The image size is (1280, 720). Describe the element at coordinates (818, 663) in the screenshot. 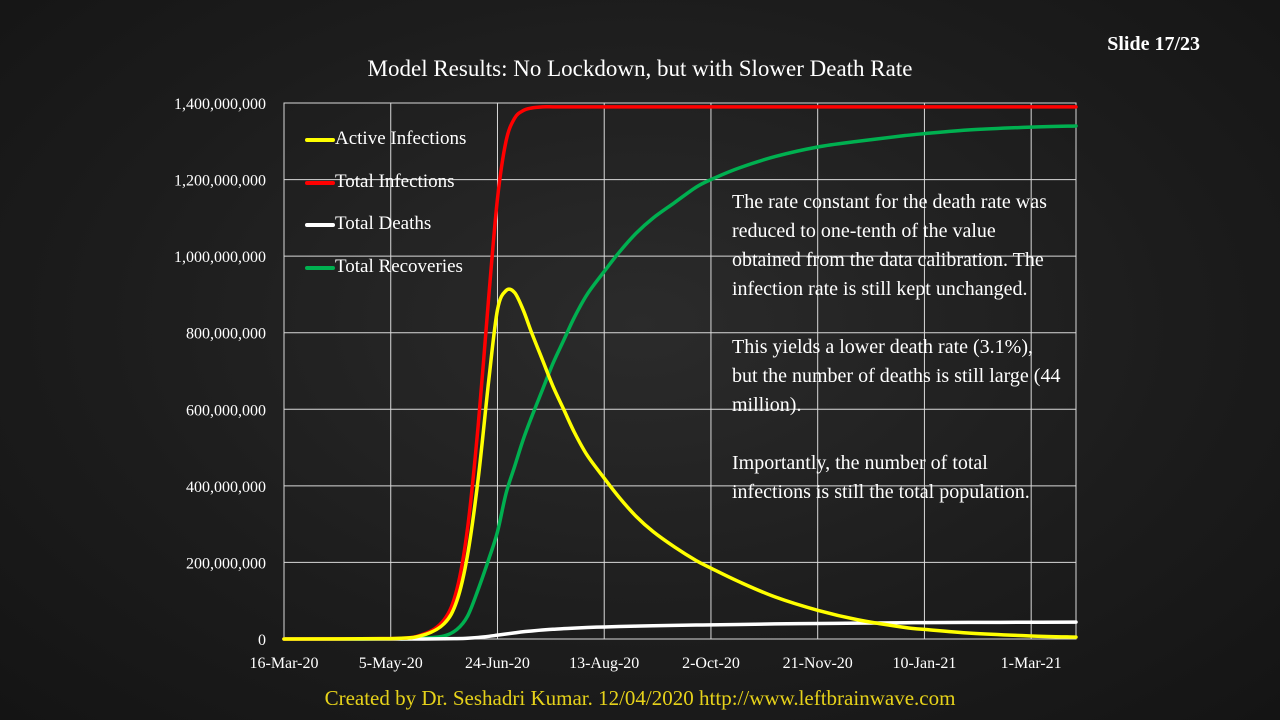

I see `x-tick-label: 21-Nov-20` at that location.